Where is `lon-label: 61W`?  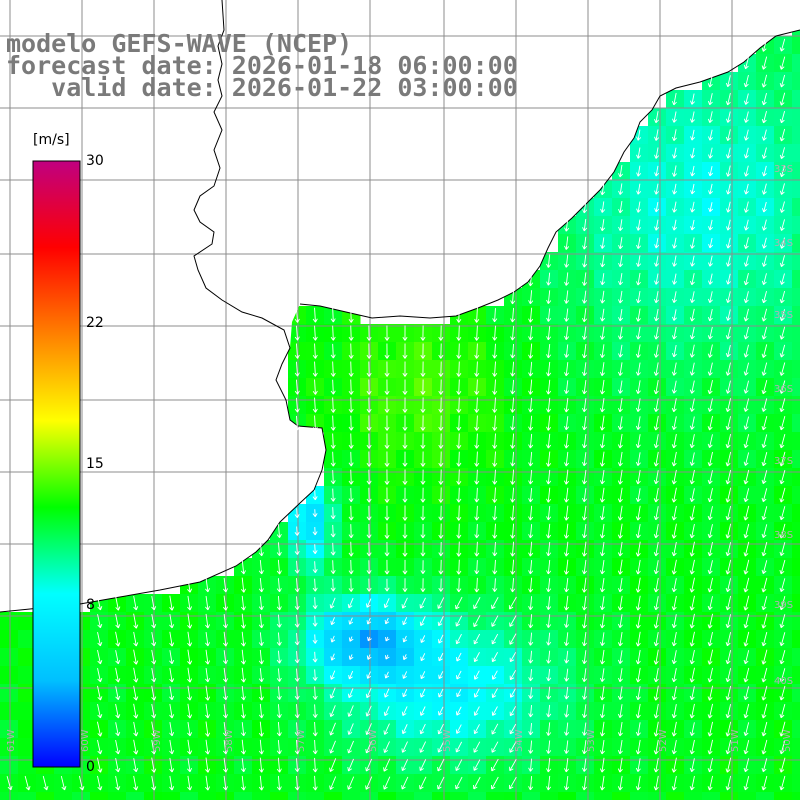 lon-label: 61W is located at coordinates (11, 740).